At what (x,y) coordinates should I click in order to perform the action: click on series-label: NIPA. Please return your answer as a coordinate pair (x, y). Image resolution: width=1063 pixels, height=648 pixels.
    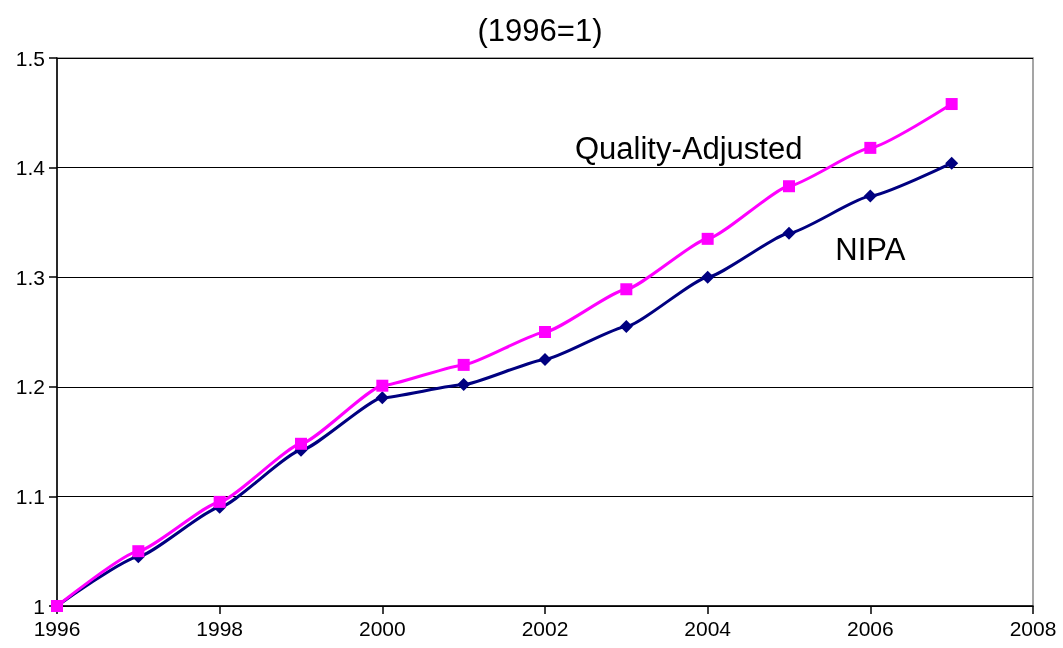
    Looking at the image, I should click on (870, 249).